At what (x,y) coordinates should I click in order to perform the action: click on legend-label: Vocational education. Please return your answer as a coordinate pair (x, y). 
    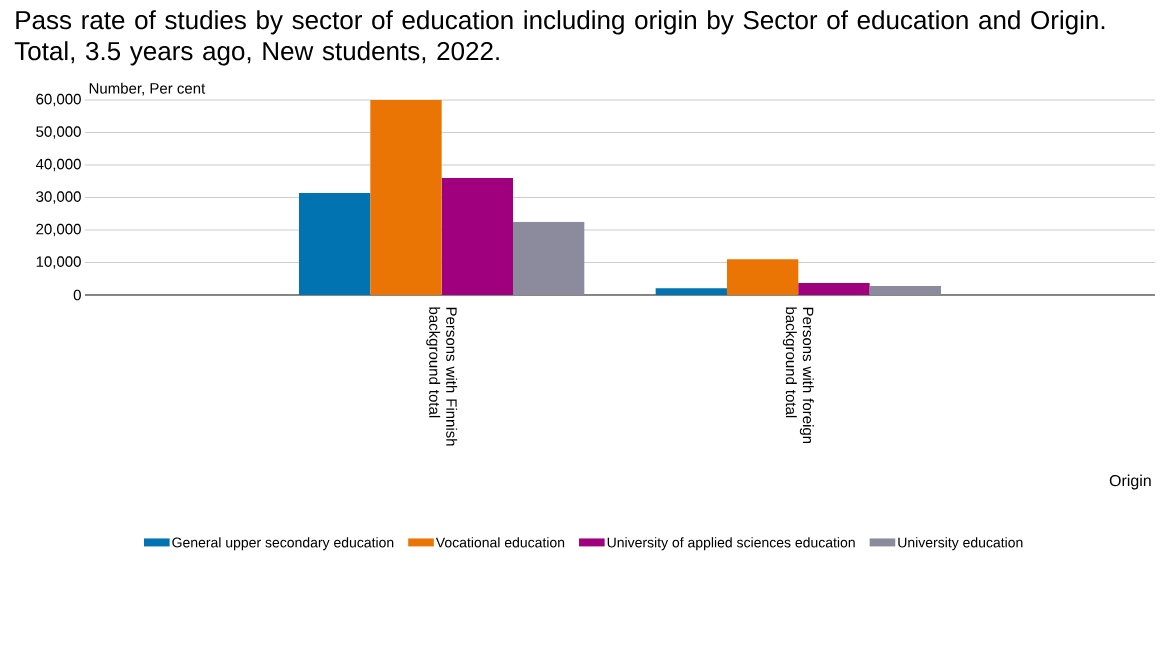
    Looking at the image, I should click on (500, 542).